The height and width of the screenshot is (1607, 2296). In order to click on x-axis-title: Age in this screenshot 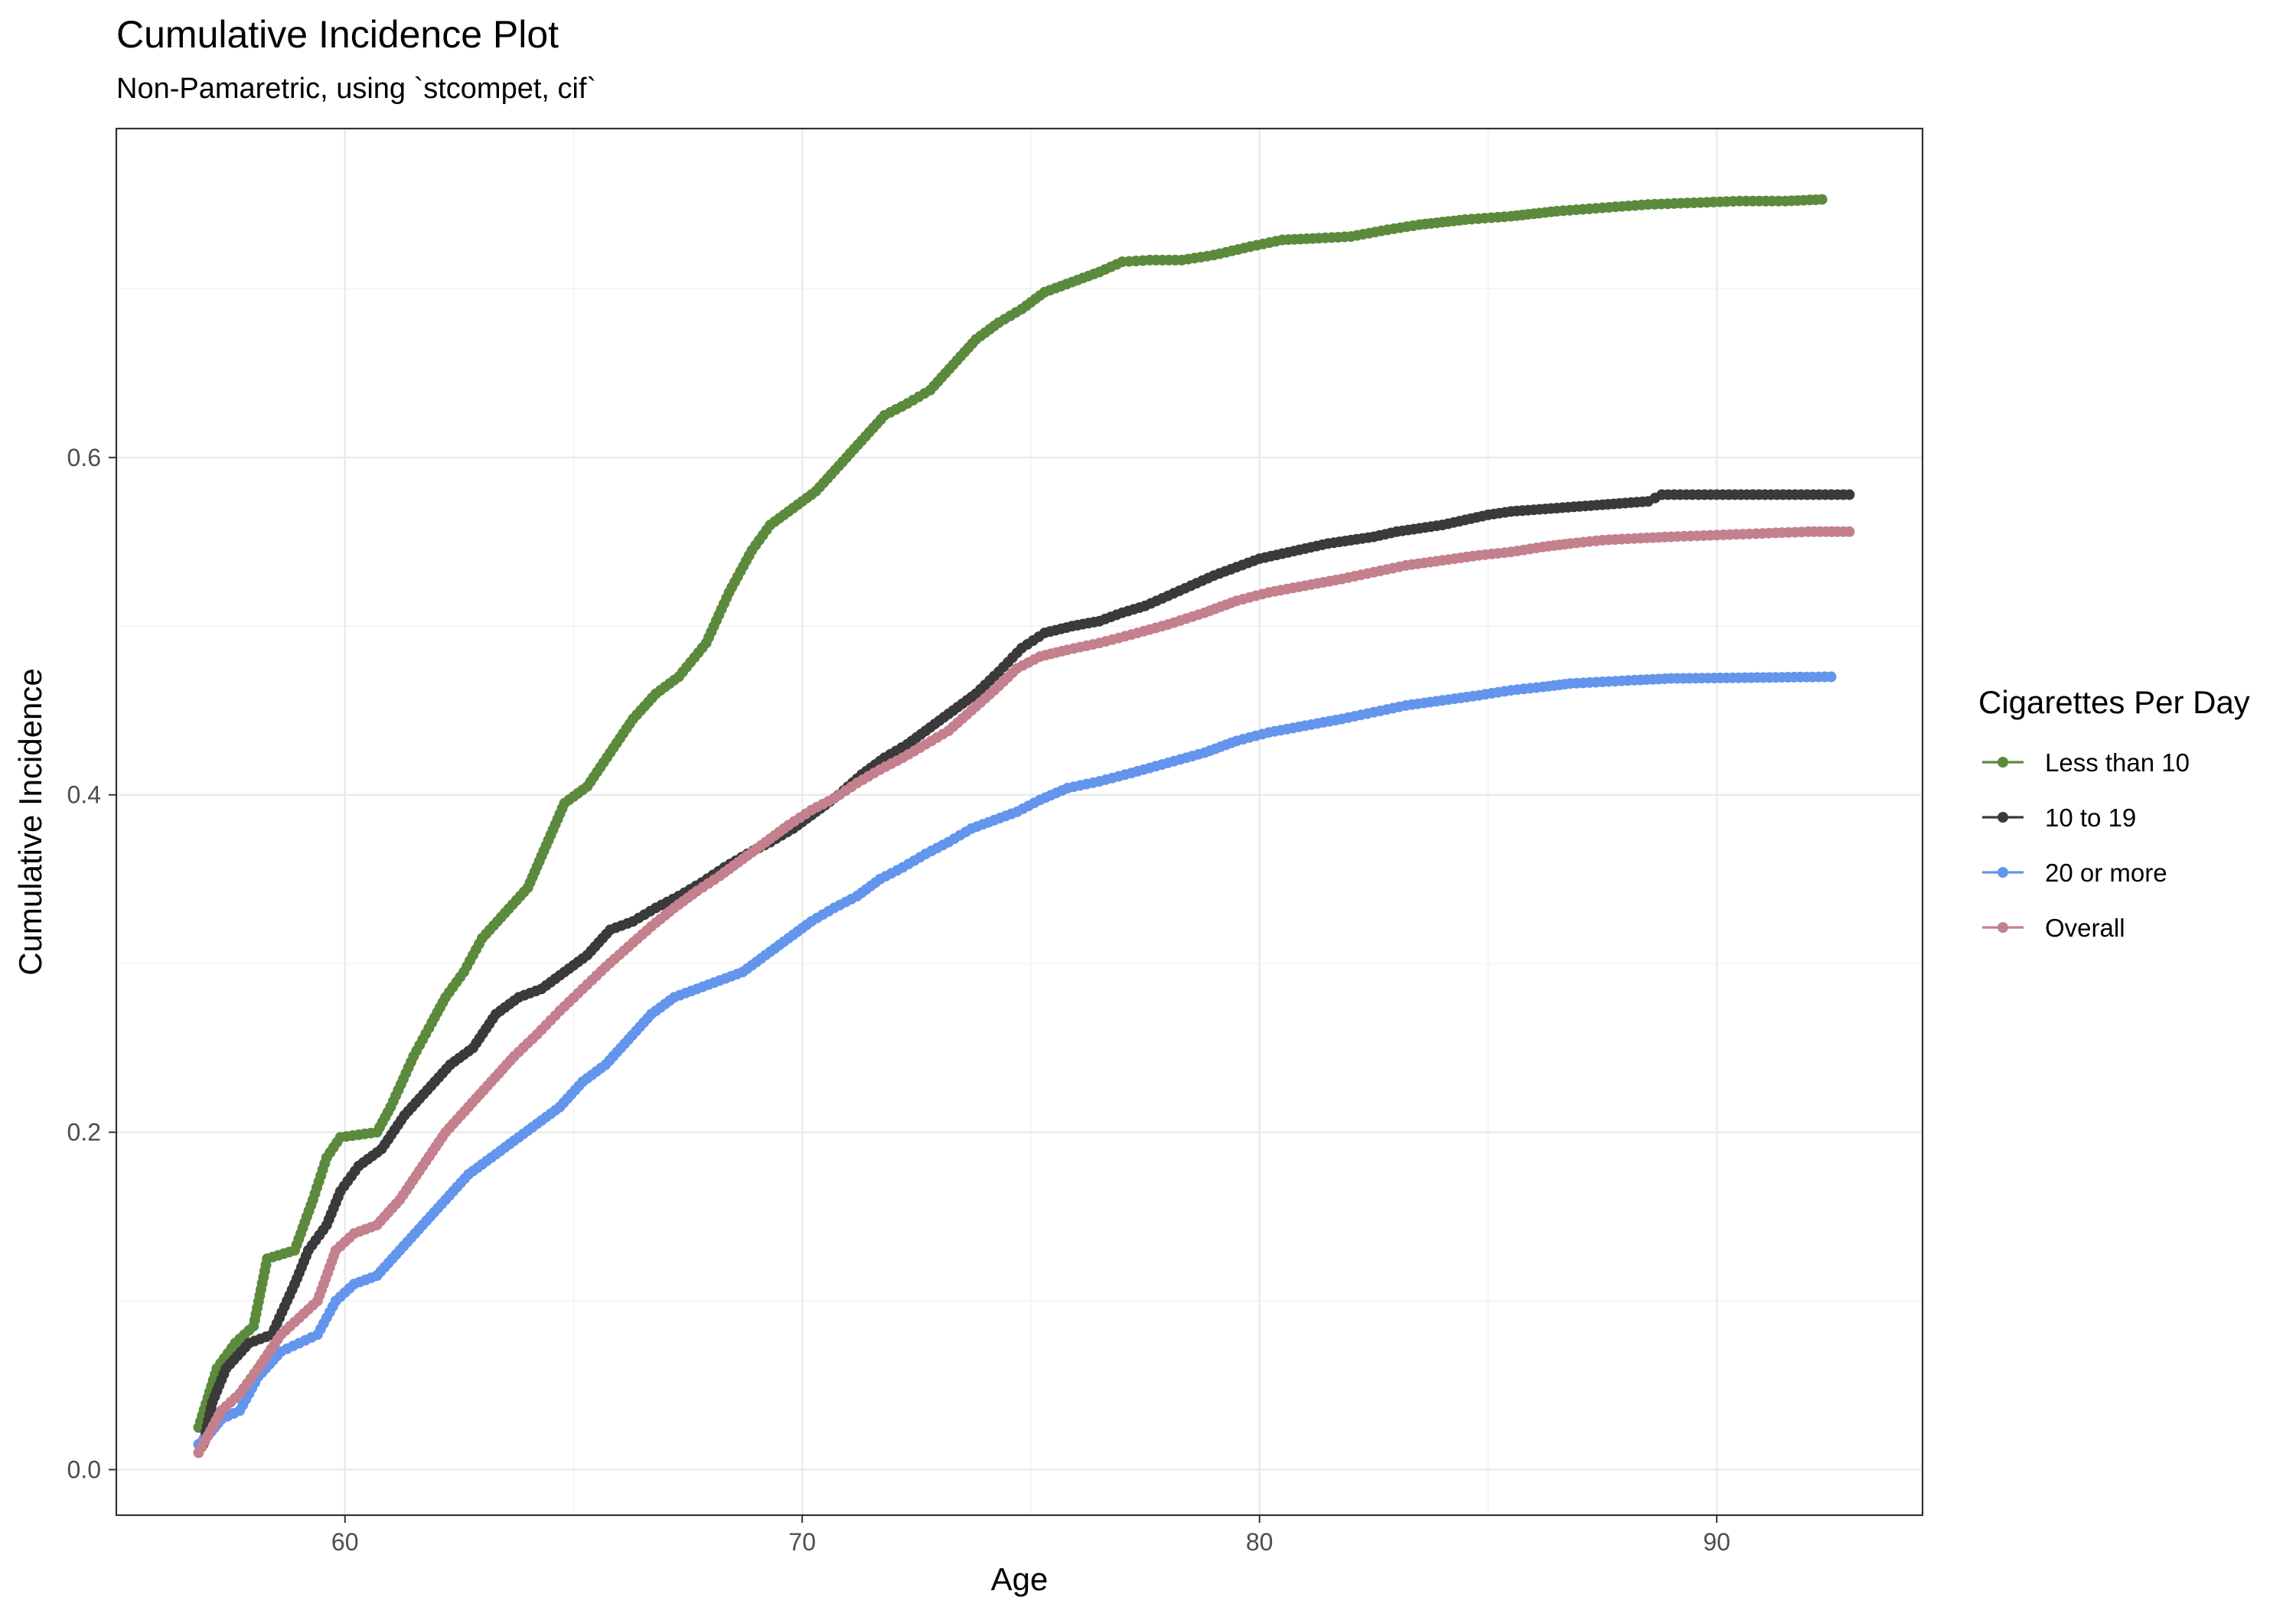, I will do `click(1020, 1579)`.